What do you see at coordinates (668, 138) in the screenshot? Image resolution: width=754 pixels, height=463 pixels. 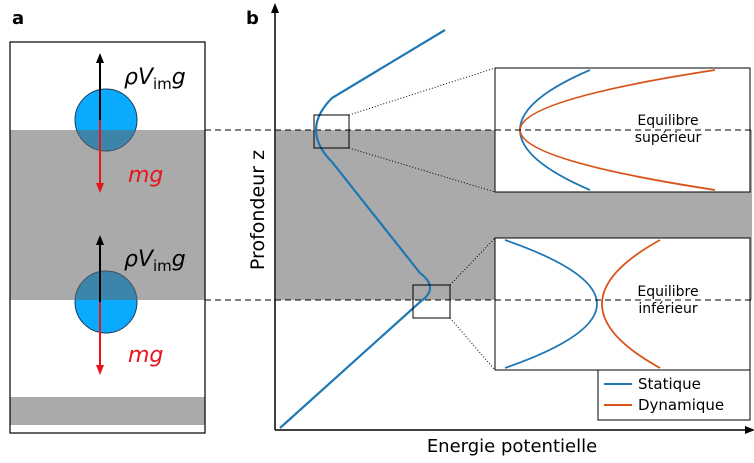 I see `inset-label: supérieur` at bounding box center [668, 138].